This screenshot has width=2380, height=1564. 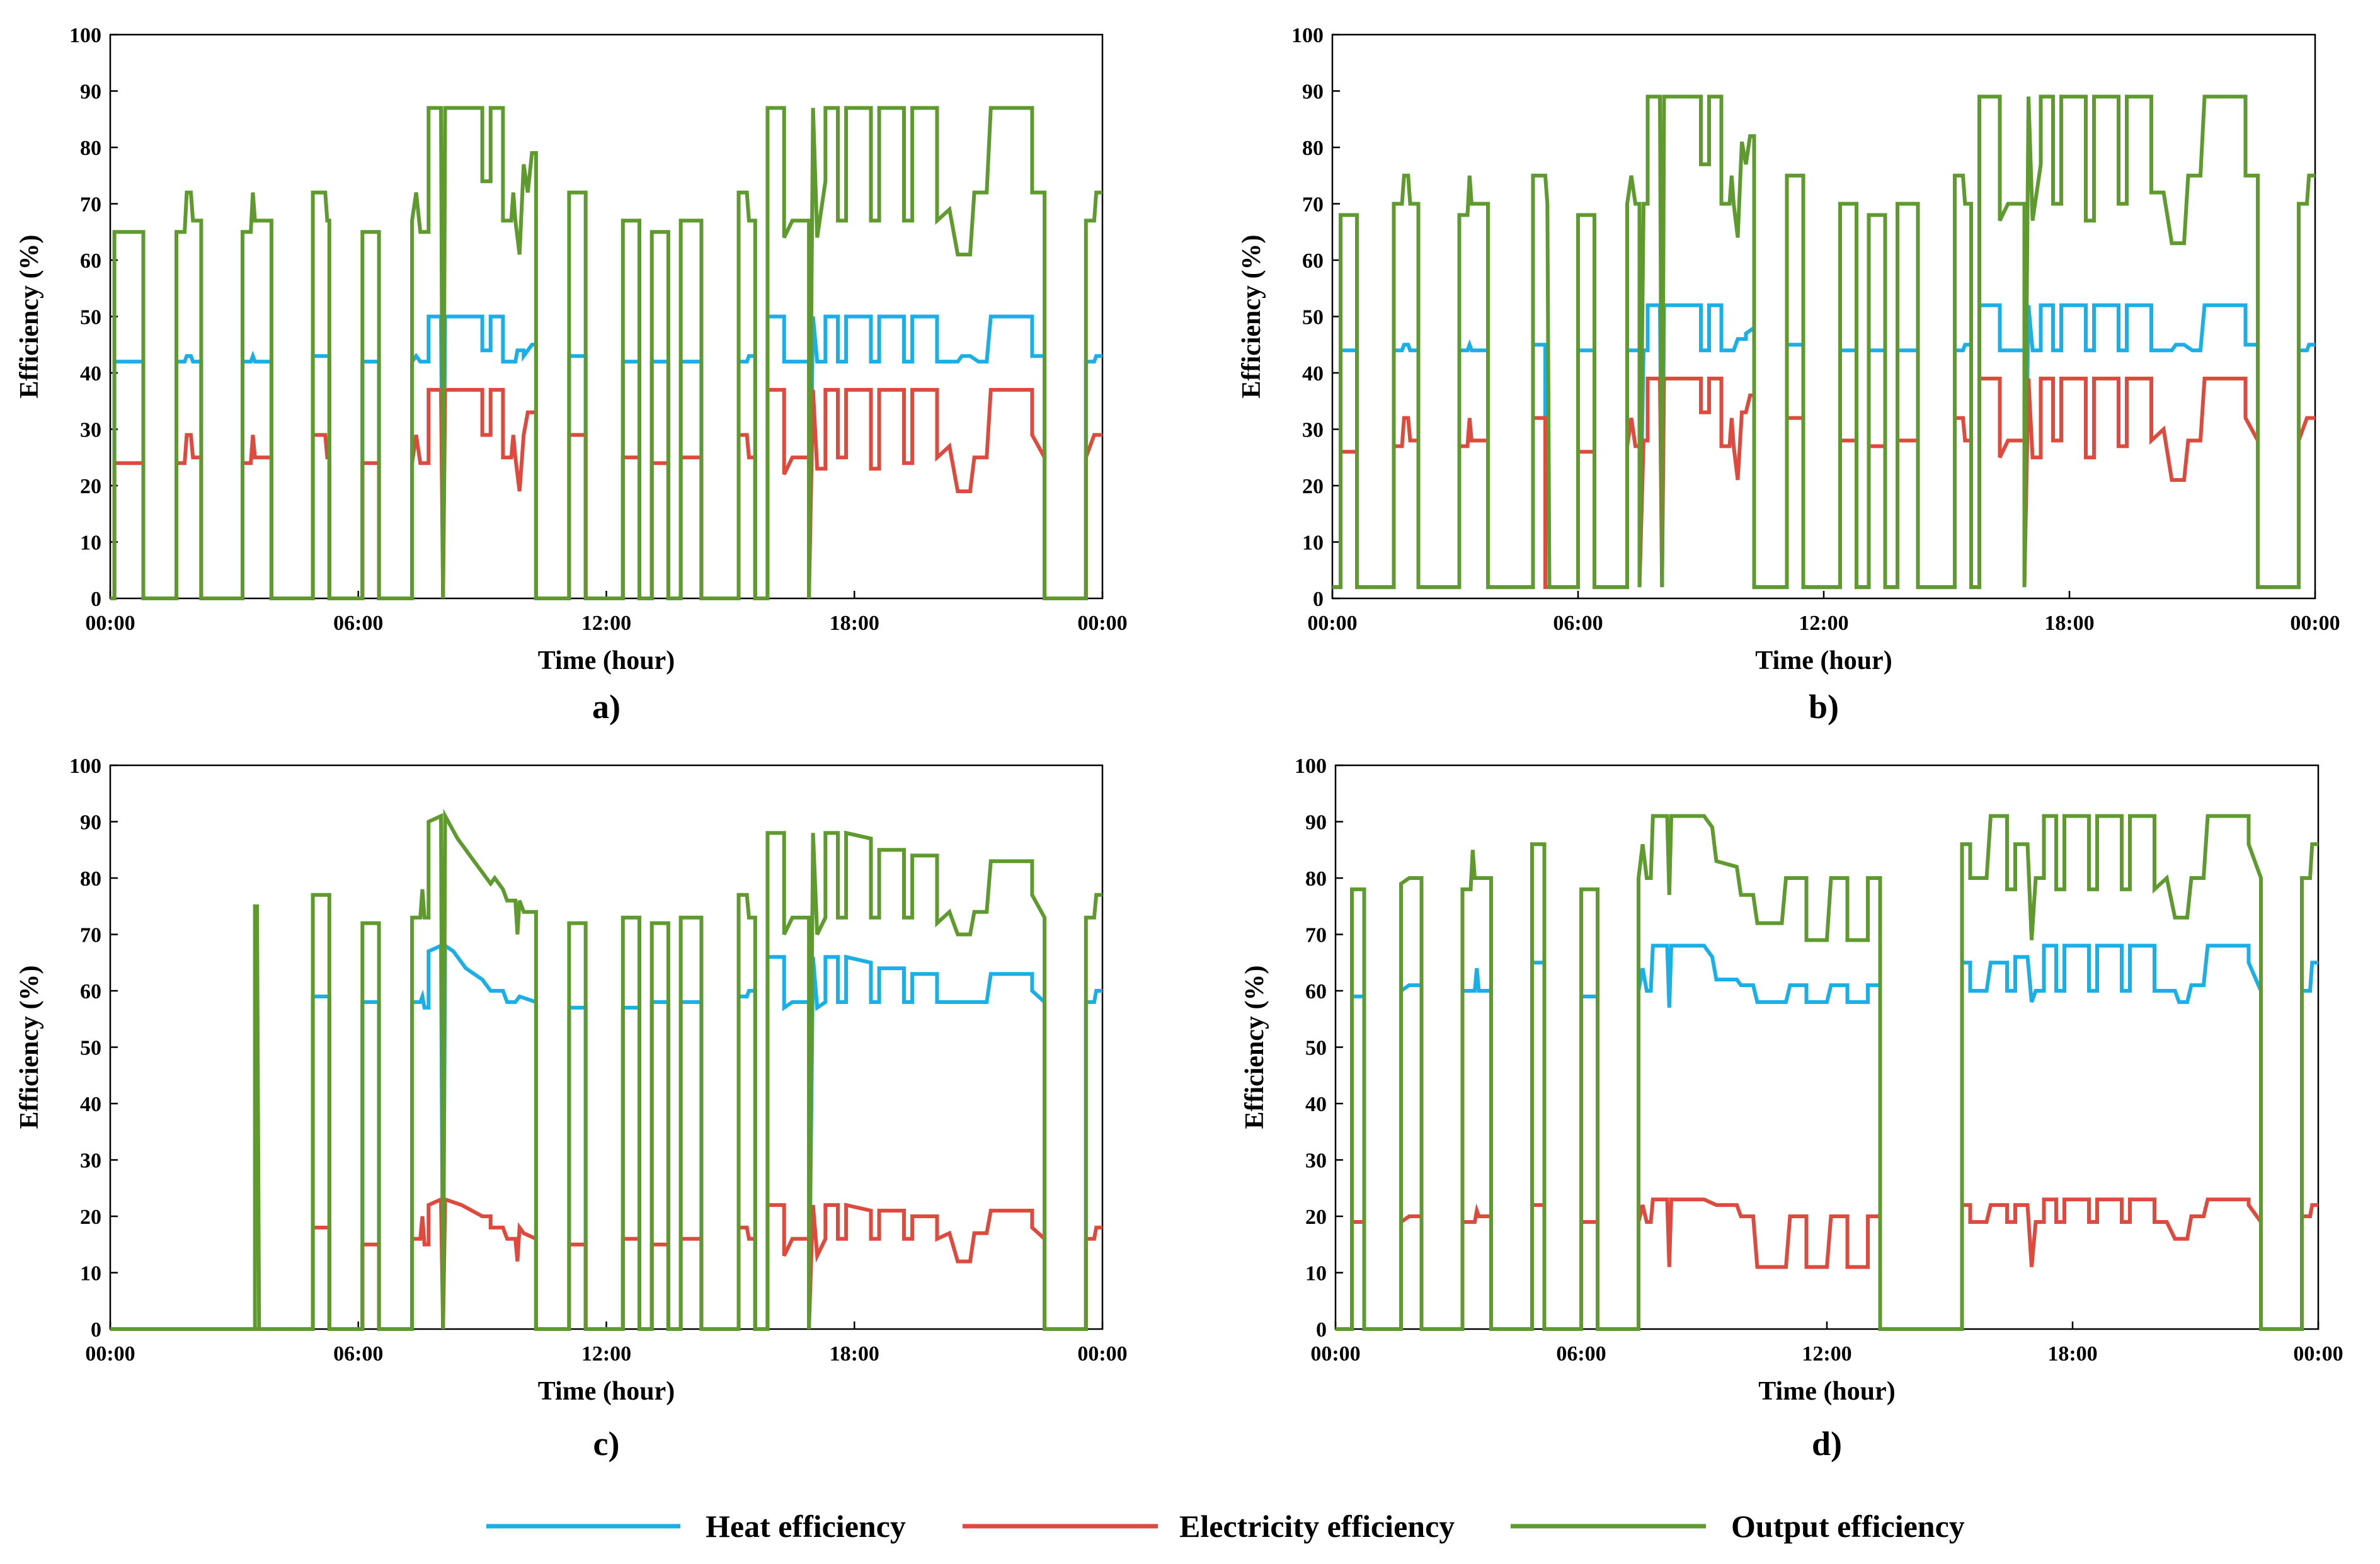 I want to click on legend-item-output-efficiency: Output efficiency, so click(x=1738, y=1526).